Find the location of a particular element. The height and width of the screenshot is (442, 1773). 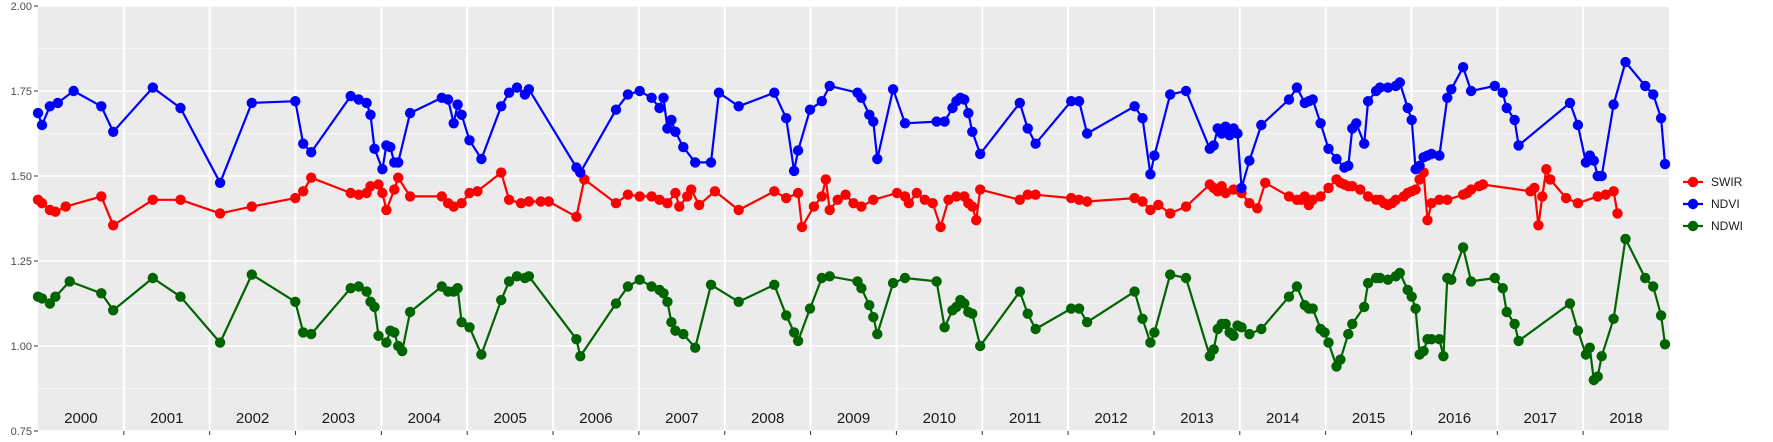

year-label: 2015 is located at coordinates (1368, 418).